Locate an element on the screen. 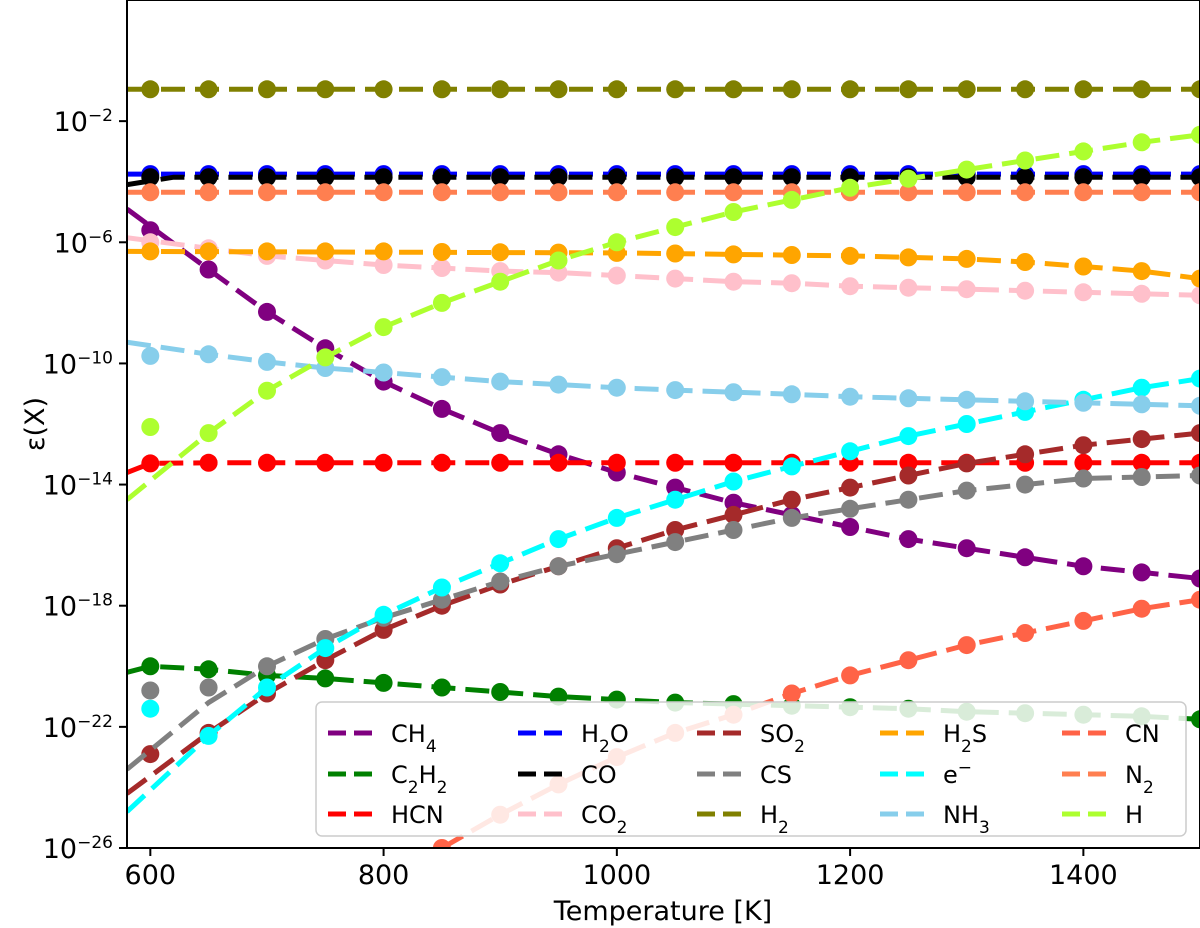 The width and height of the screenshot is (1200, 928). y-tick-label--2: 10−2 is located at coordinates (83, 122).